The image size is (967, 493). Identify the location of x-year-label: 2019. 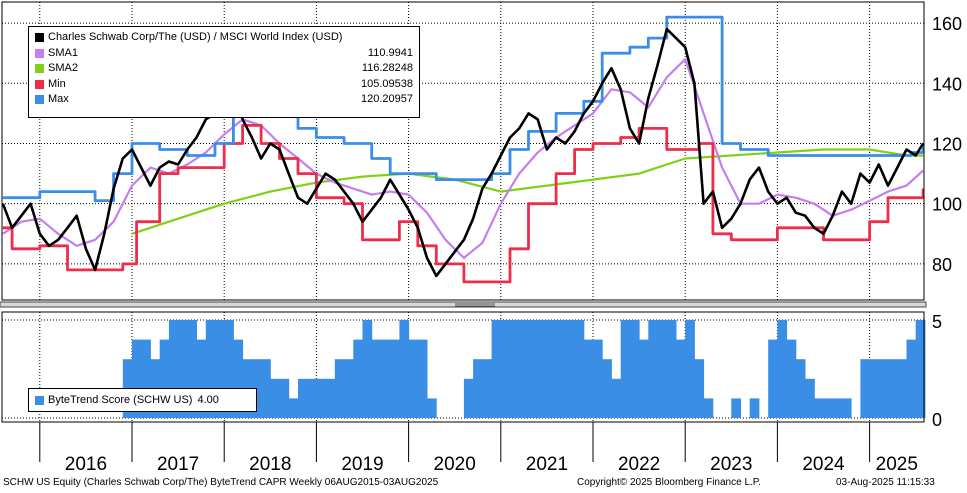
(362, 464).